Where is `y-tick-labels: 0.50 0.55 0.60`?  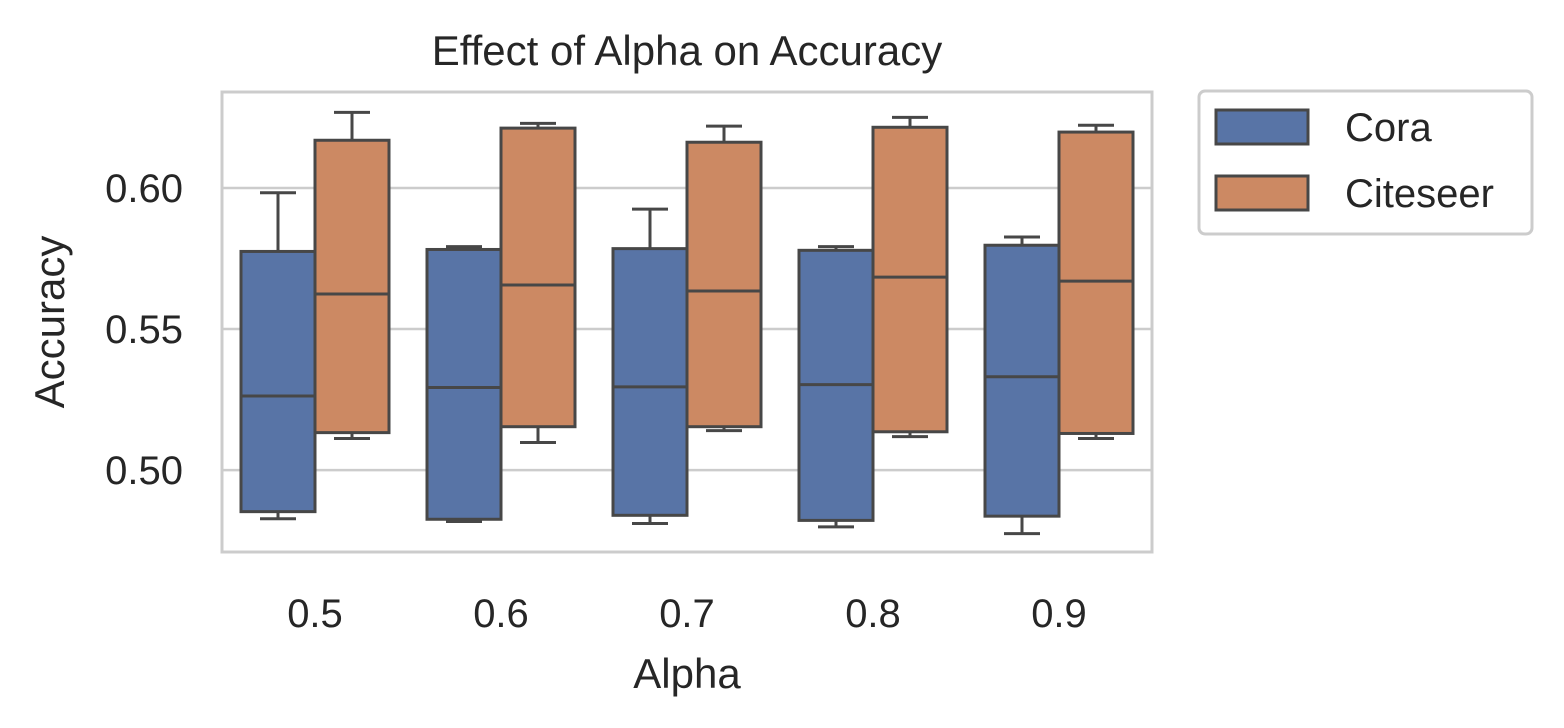 y-tick-labels: 0.50 0.55 0.60 is located at coordinates (144, 330).